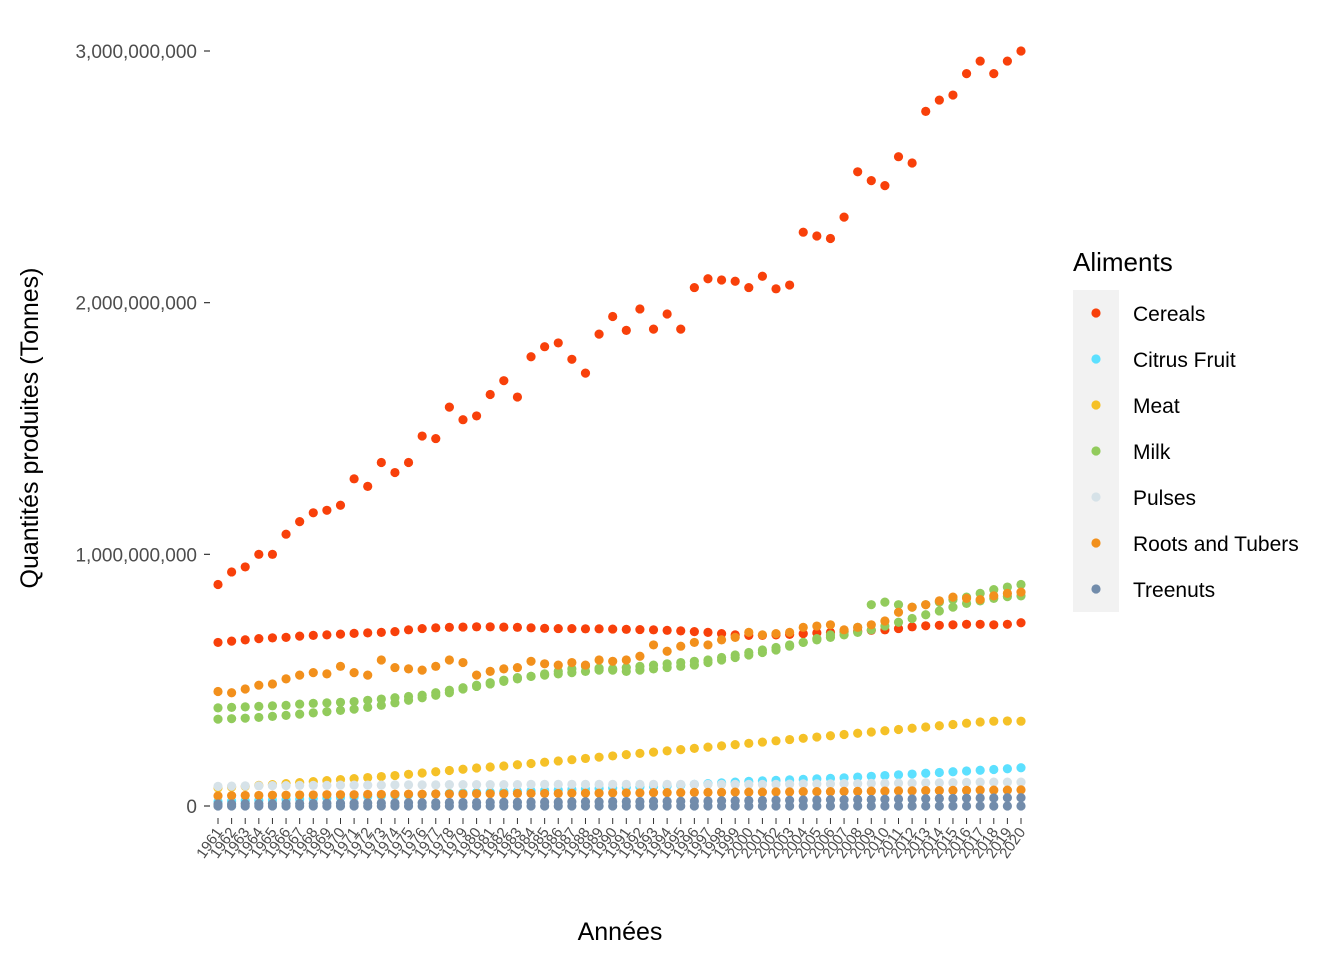 The width and height of the screenshot is (1344, 960). Describe the element at coordinates (30, 427) in the screenshot. I see `y-axis-title: Quantités produites (Tonnes)` at that location.